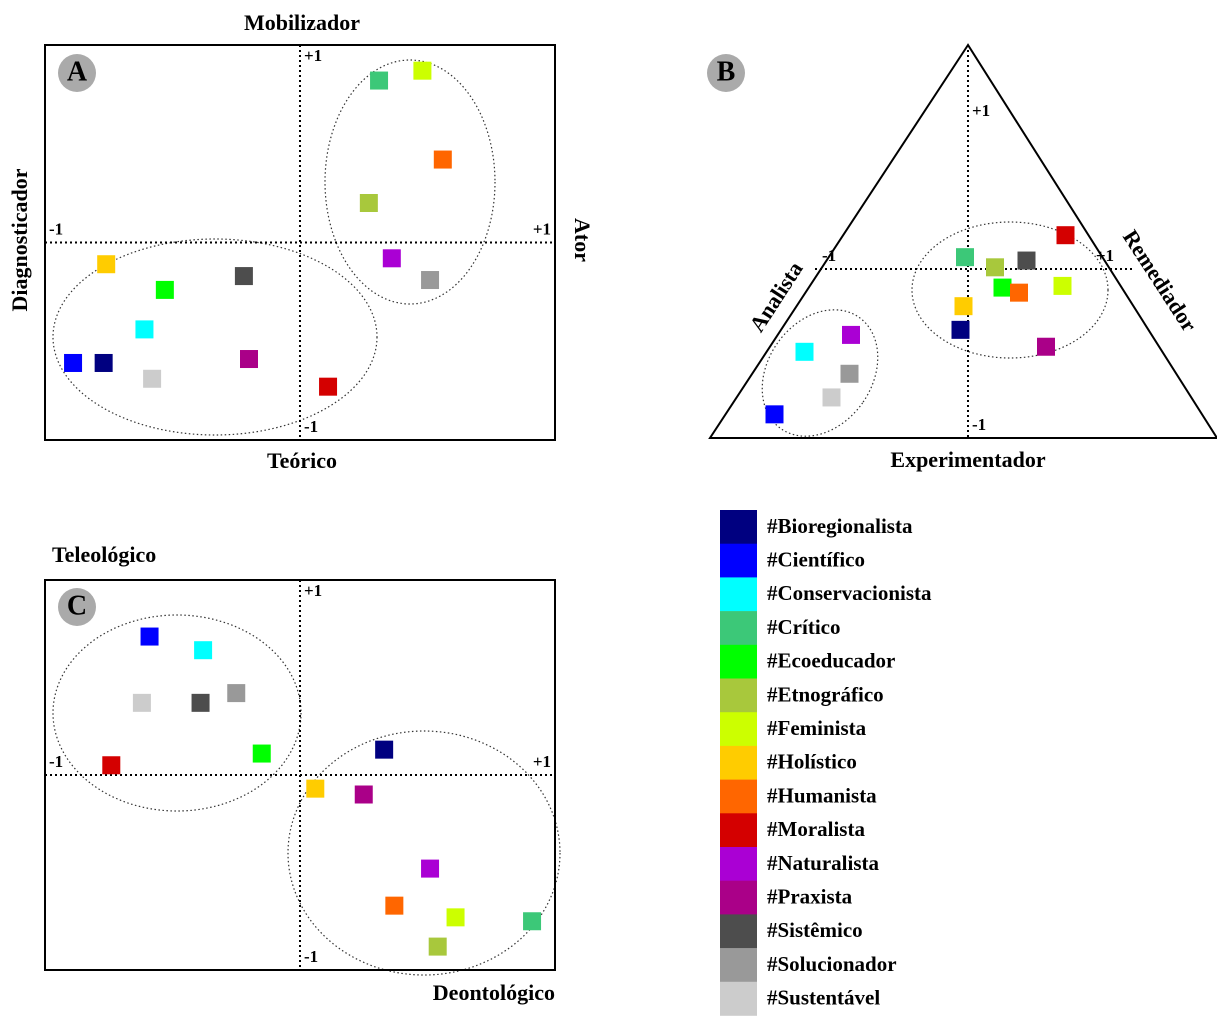 This screenshot has width=1217, height=1016. Describe the element at coordinates (810, 897) in the screenshot. I see `legend-label: #Praxista` at that location.